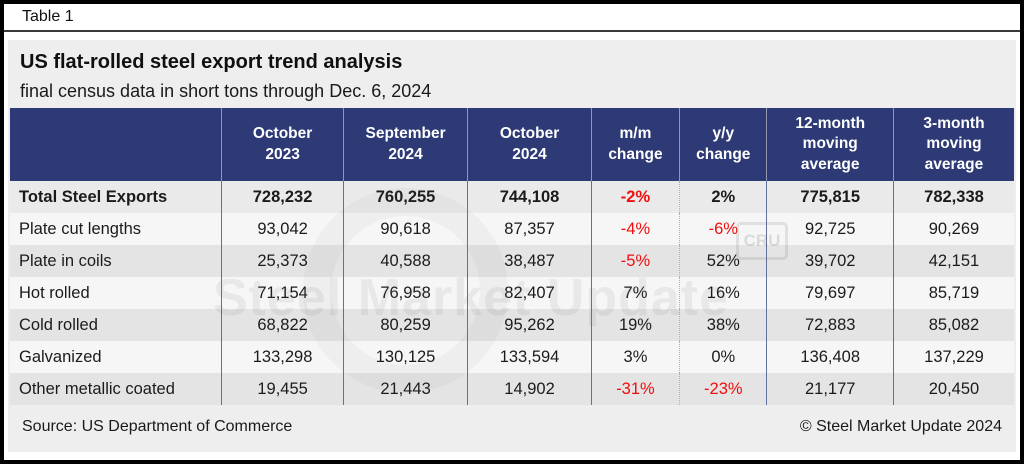  I want to click on column-header, so click(116, 144).